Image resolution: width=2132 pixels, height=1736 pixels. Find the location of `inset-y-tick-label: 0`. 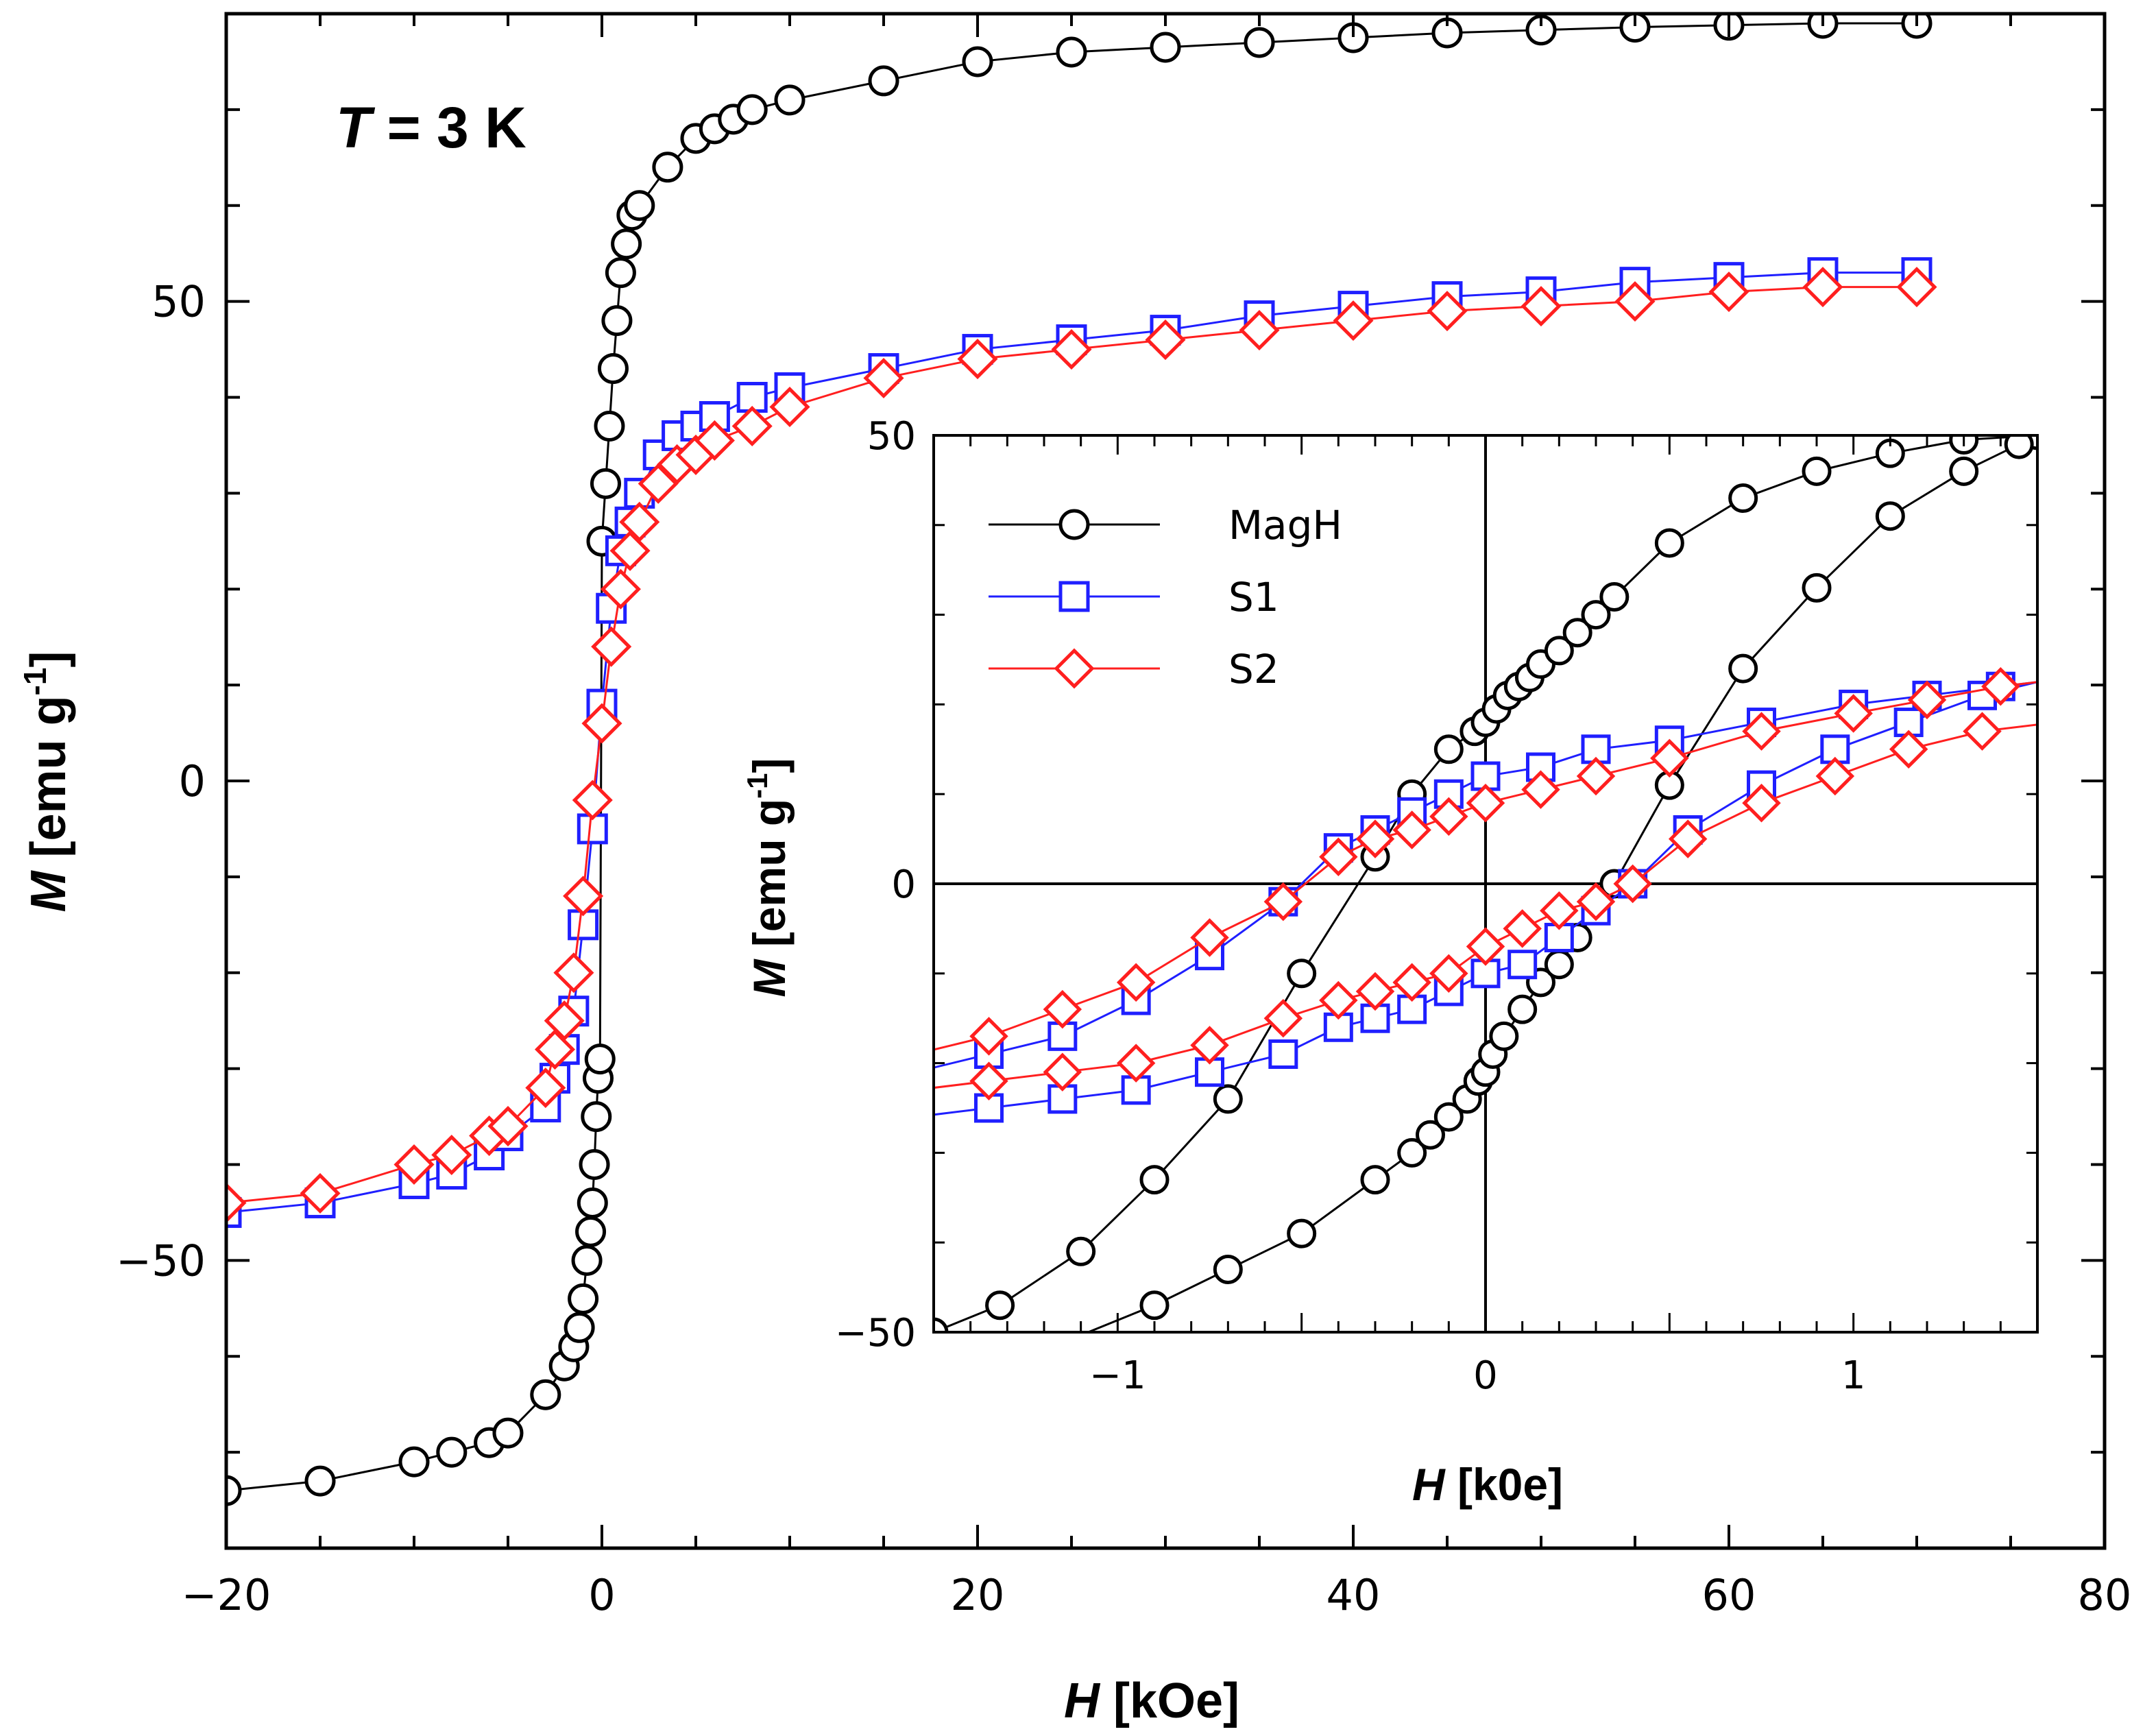

inset-y-tick-label: 0 is located at coordinates (903, 885).